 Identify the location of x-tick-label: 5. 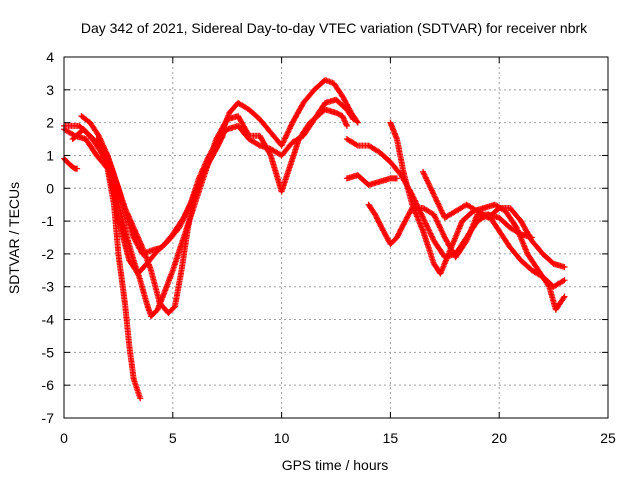
(173, 438).